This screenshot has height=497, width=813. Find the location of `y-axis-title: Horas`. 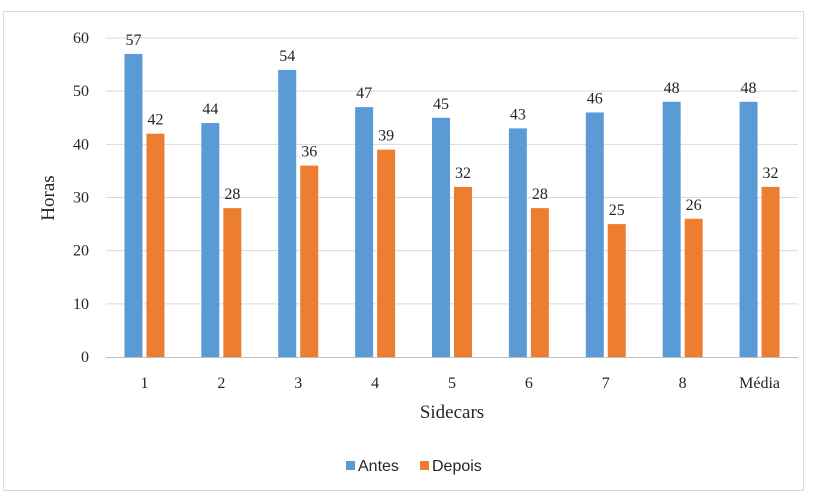

y-axis-title: Horas is located at coordinates (48, 197).